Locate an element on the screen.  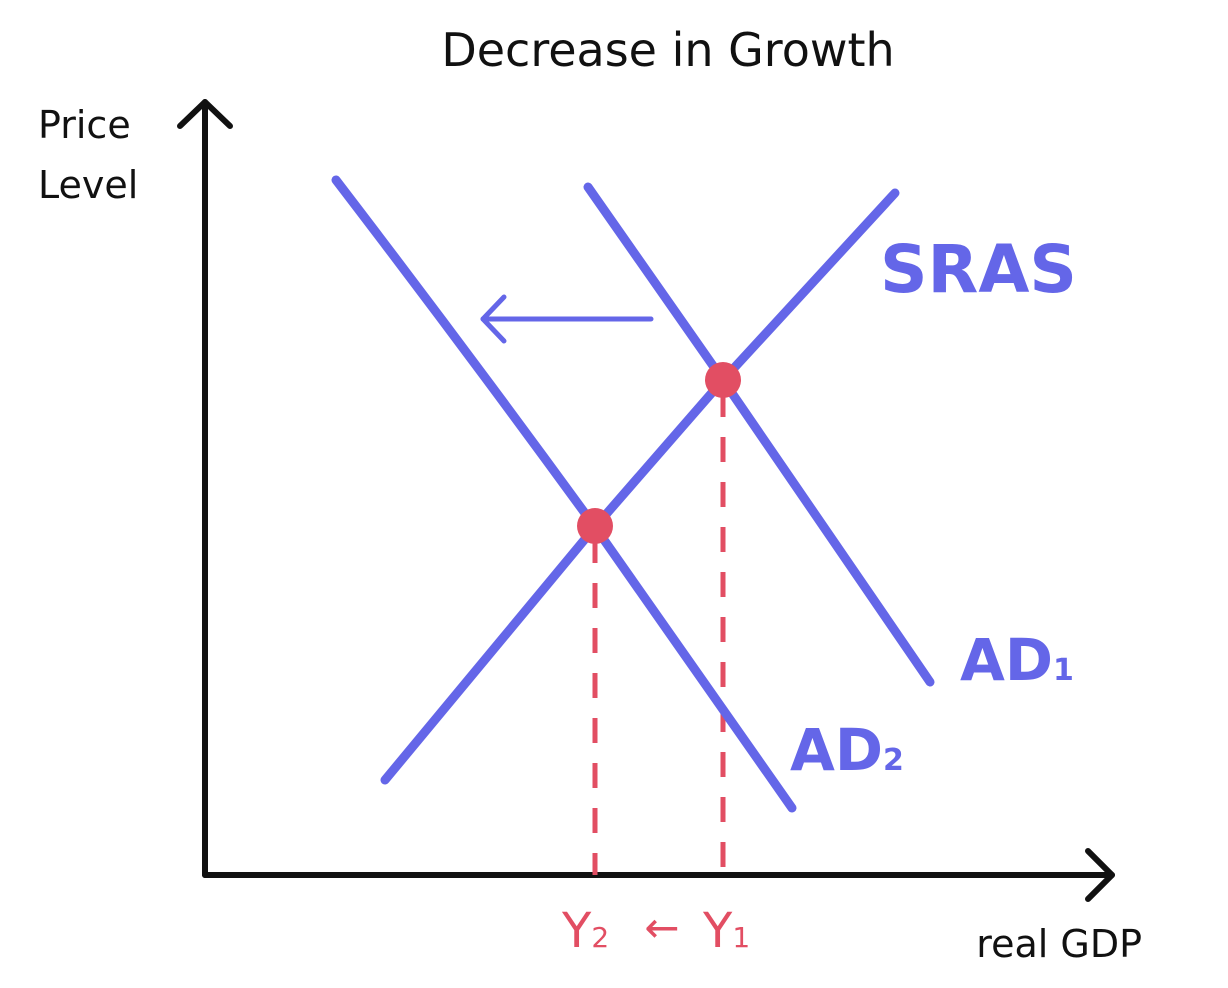
ad2-label: AD2 is located at coordinates (847, 750).